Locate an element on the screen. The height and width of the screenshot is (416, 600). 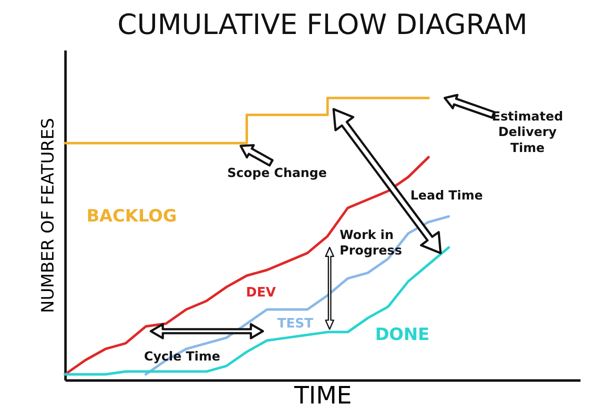
series-label: DEV is located at coordinates (261, 293).